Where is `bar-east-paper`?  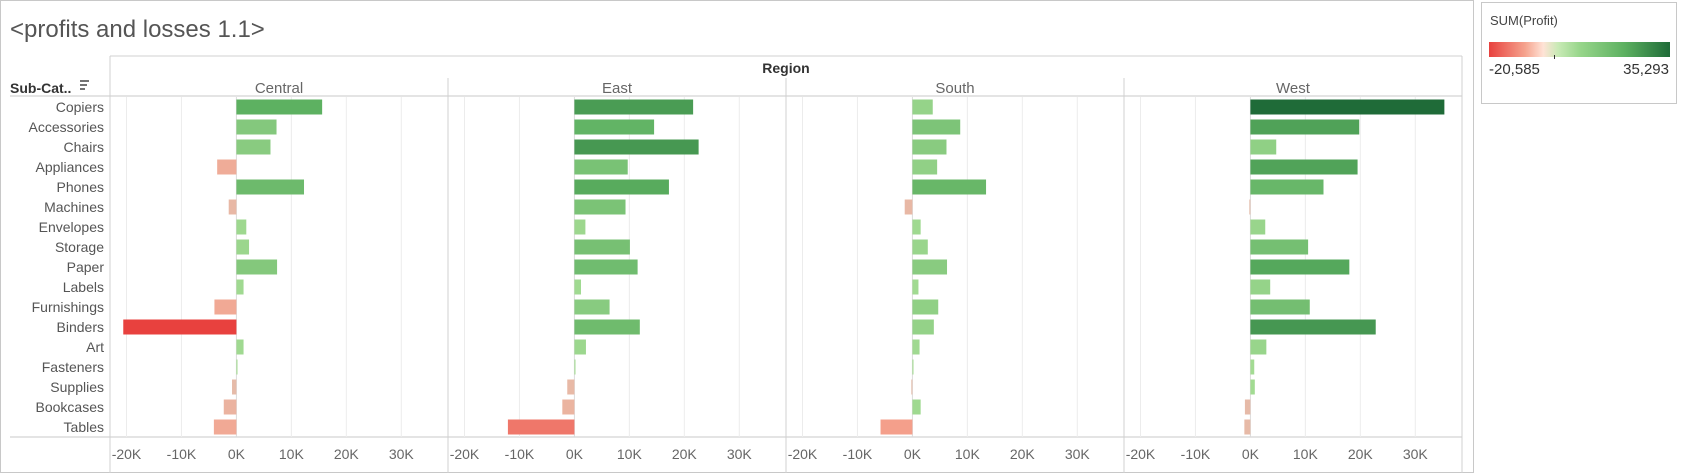 bar-east-paper is located at coordinates (606, 267).